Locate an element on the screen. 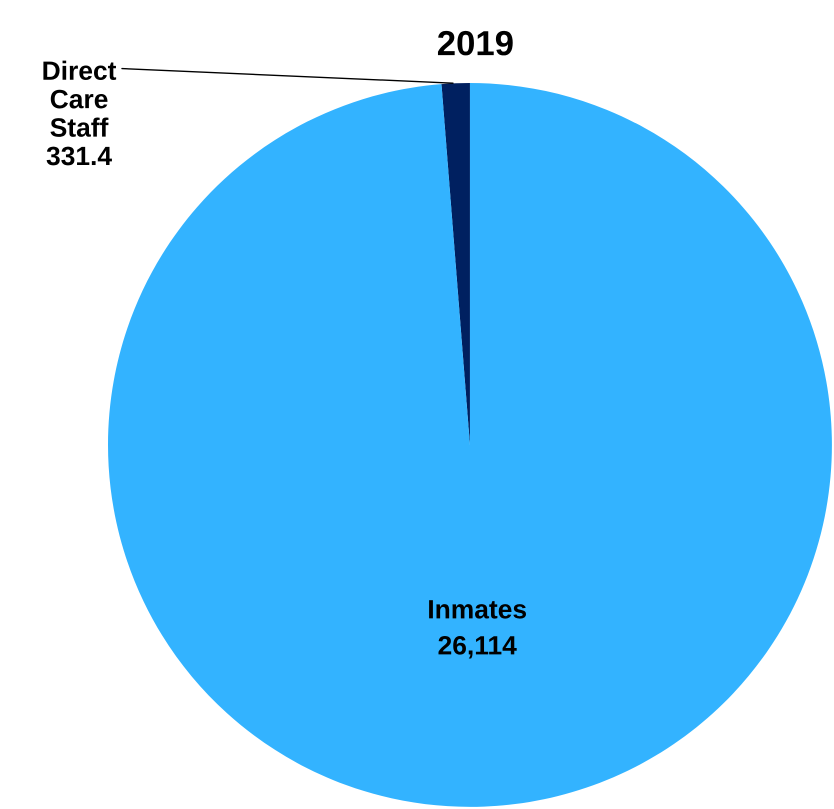 This screenshot has height=809, width=834. chart-title: 2019 is located at coordinates (475, 43).